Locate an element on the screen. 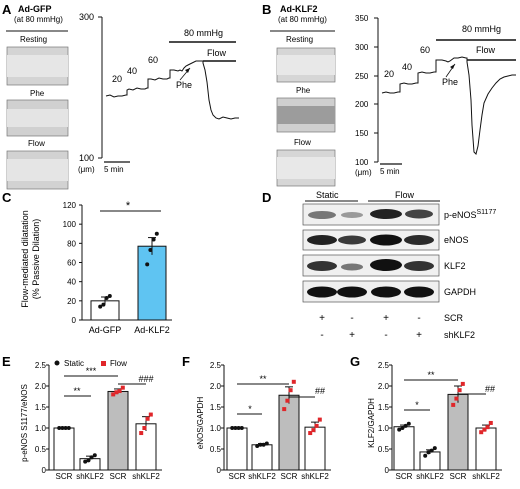  flow-bar-label-b: Flow is located at coordinates (486, 50).